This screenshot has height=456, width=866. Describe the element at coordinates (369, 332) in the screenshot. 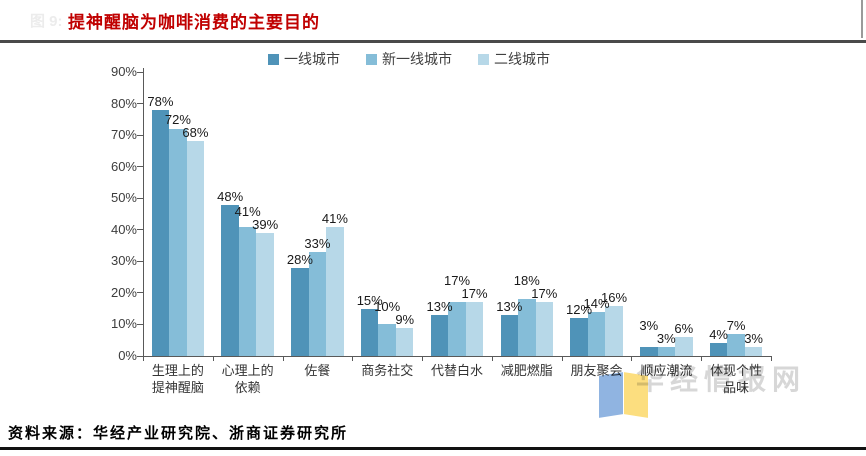

I see `bar-一线城市-3` at that location.